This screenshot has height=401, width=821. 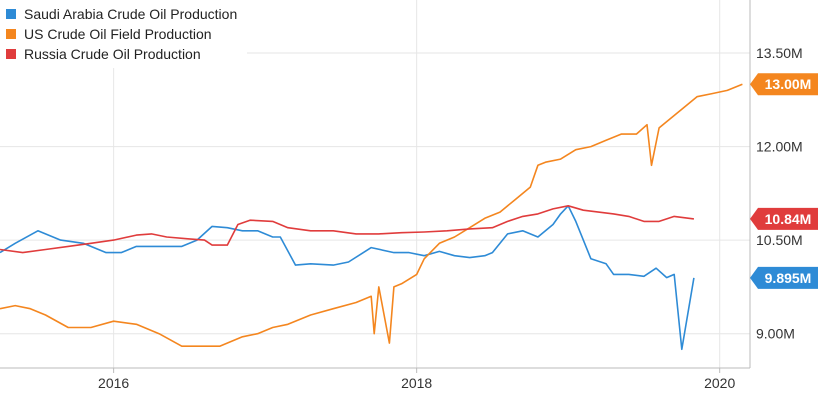 What do you see at coordinates (788, 84) in the screenshot?
I see `last-value-text-us: 13.00M` at bounding box center [788, 84].